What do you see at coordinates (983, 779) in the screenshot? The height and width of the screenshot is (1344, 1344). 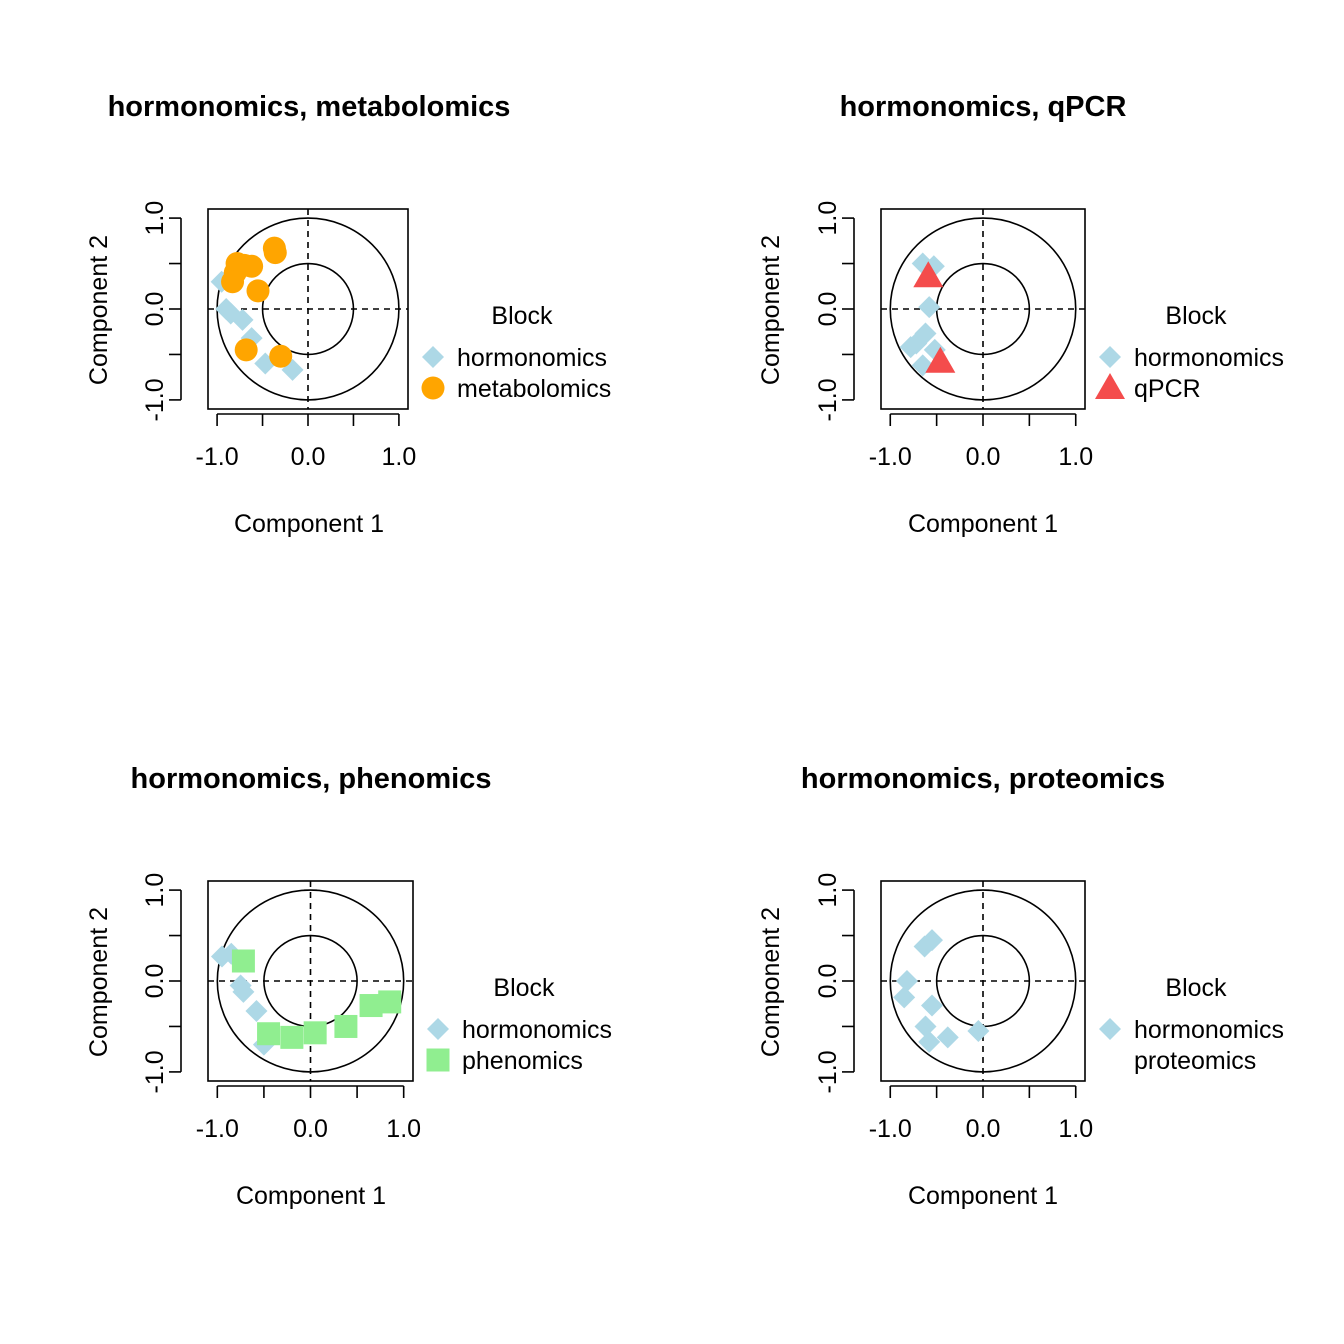 I see `panel-title: hormonomics, proteomics` at bounding box center [983, 779].